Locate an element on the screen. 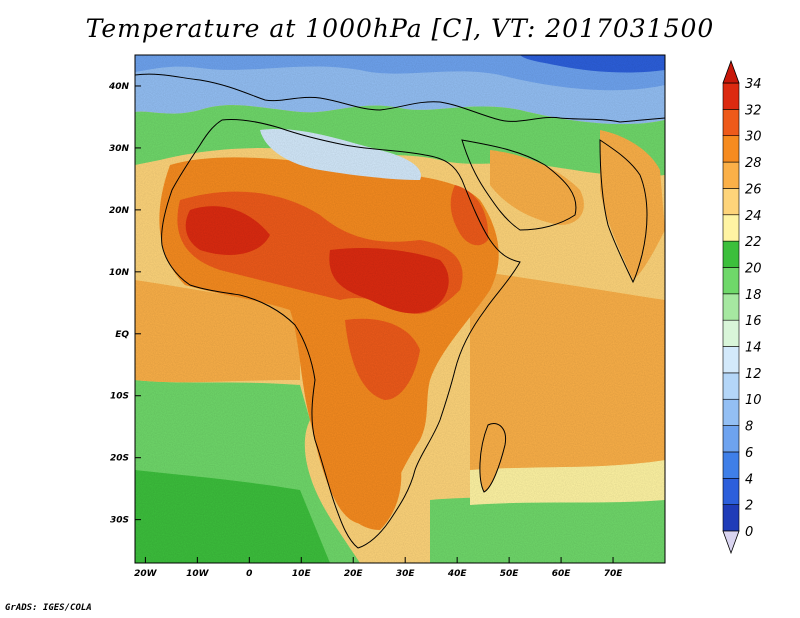 The image size is (800, 618). colorbar-label: 32 is located at coordinates (753, 110).